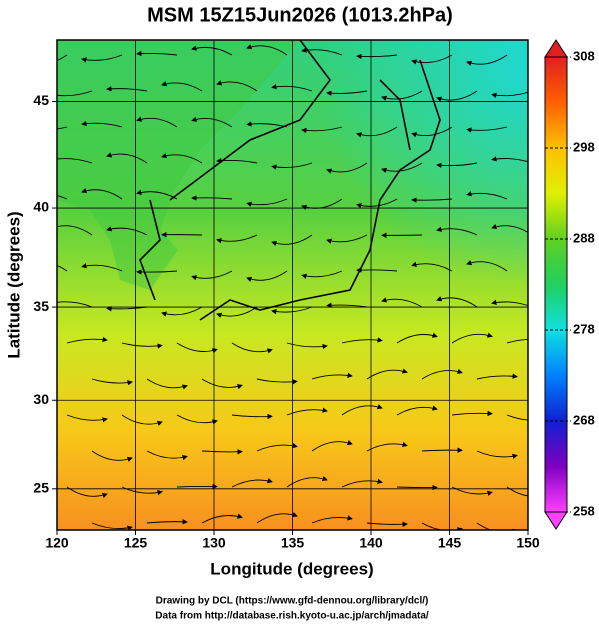 This screenshot has width=599, height=625. Describe the element at coordinates (584, 419) in the screenshot. I see `colorbar-tick-label: 268` at that location.